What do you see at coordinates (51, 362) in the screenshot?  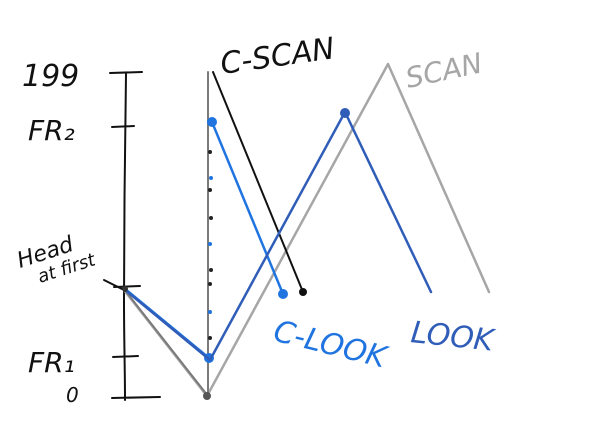 I see `label-fr1: FR₁` at bounding box center [51, 362].